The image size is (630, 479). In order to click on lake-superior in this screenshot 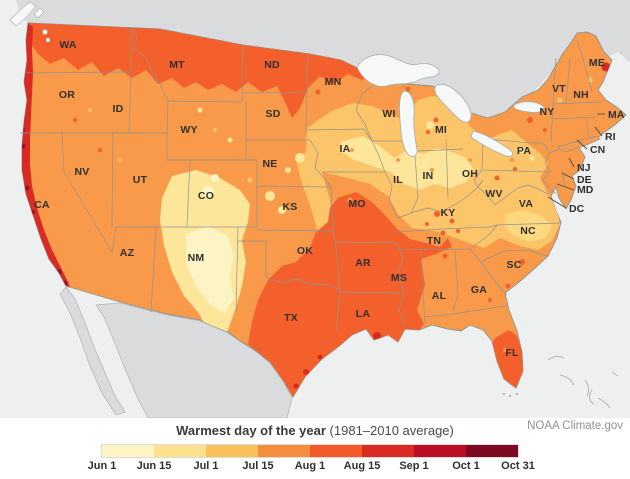, I will do `click(398, 70)`.